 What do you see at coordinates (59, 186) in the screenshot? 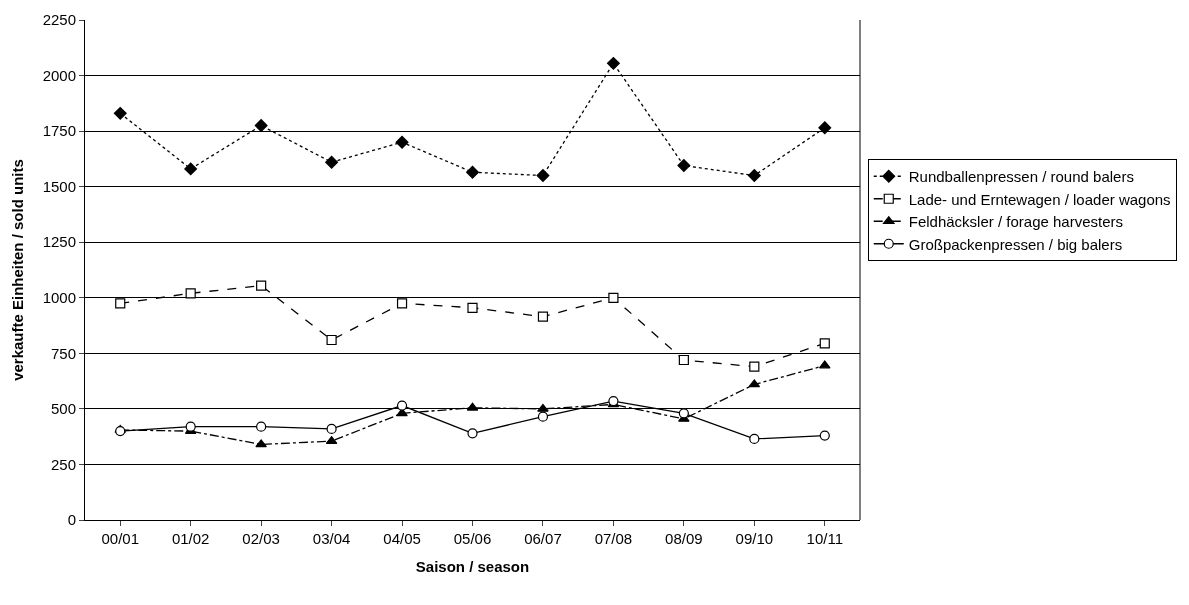
I see `y-tick-label: 1500` at bounding box center [59, 186].